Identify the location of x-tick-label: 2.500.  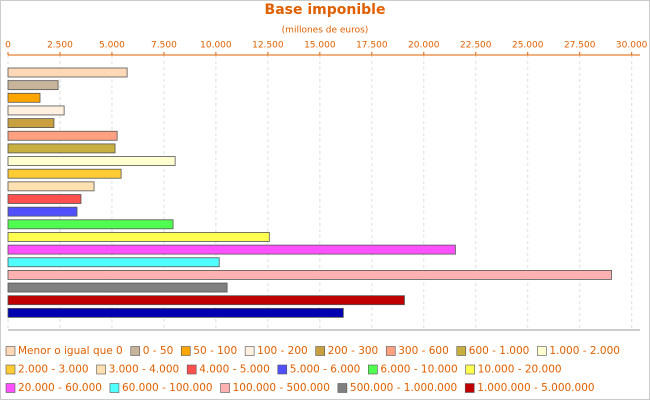
(60, 46).